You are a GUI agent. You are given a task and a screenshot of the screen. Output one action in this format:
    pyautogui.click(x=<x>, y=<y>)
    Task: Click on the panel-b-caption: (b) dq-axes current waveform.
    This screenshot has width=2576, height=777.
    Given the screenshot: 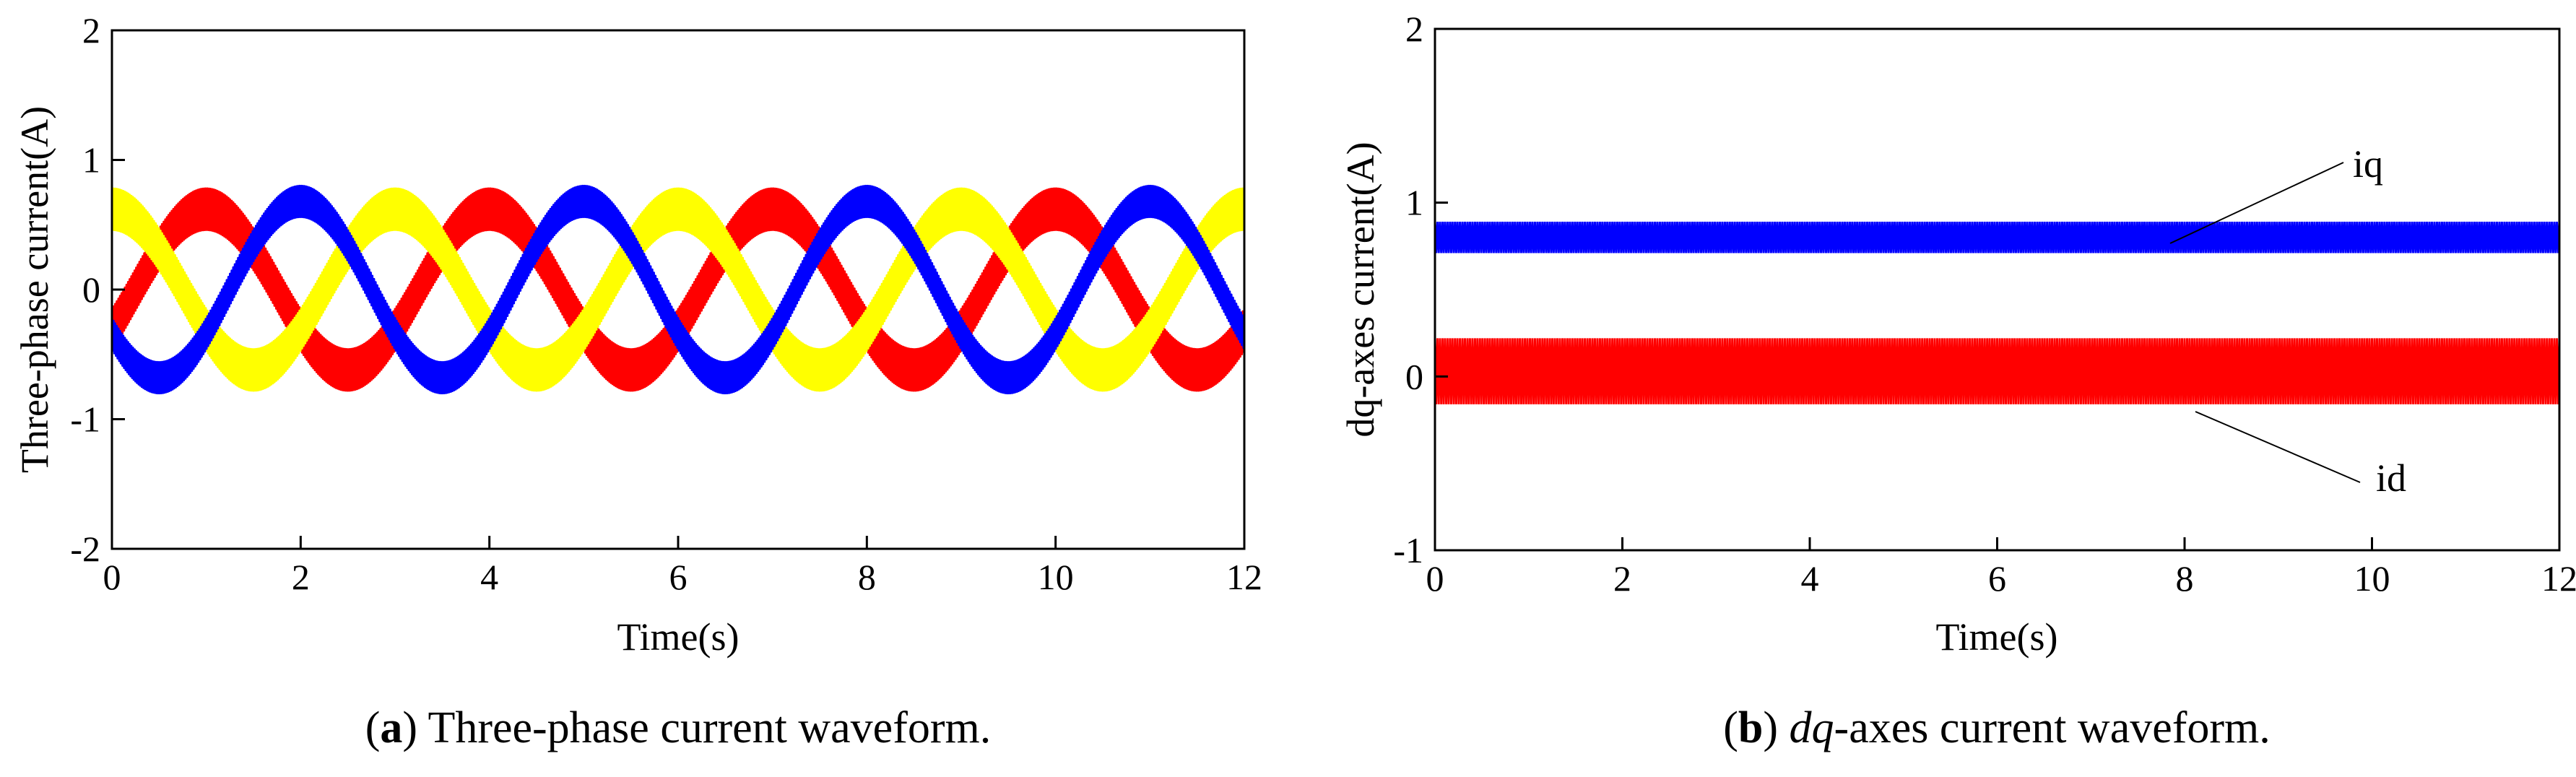 What is the action you would take?
    pyautogui.click(x=1997, y=727)
    